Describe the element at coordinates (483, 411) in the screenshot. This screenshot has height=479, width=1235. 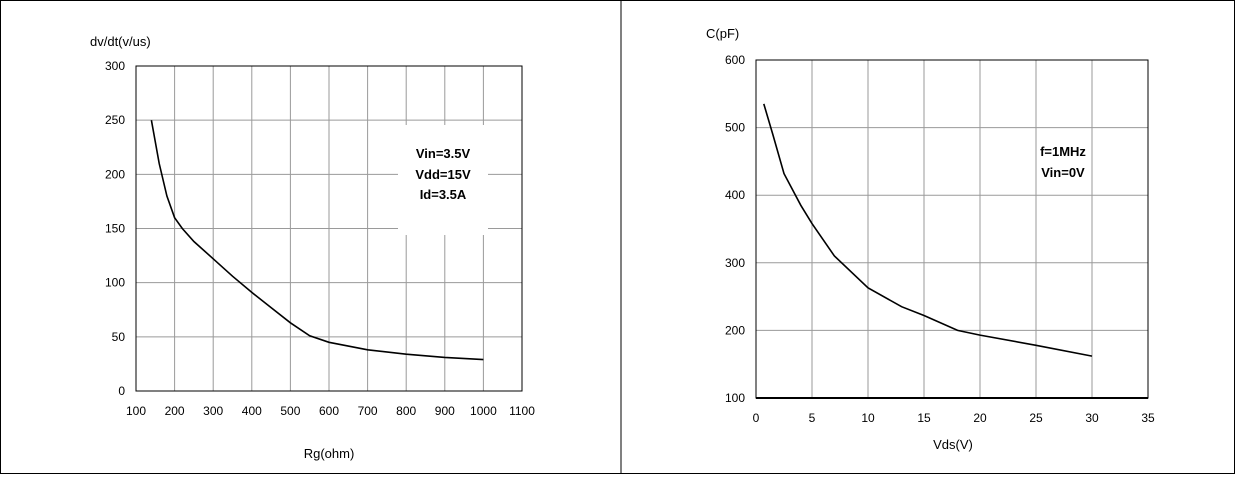
I see `x-tick-label: 1000` at that location.